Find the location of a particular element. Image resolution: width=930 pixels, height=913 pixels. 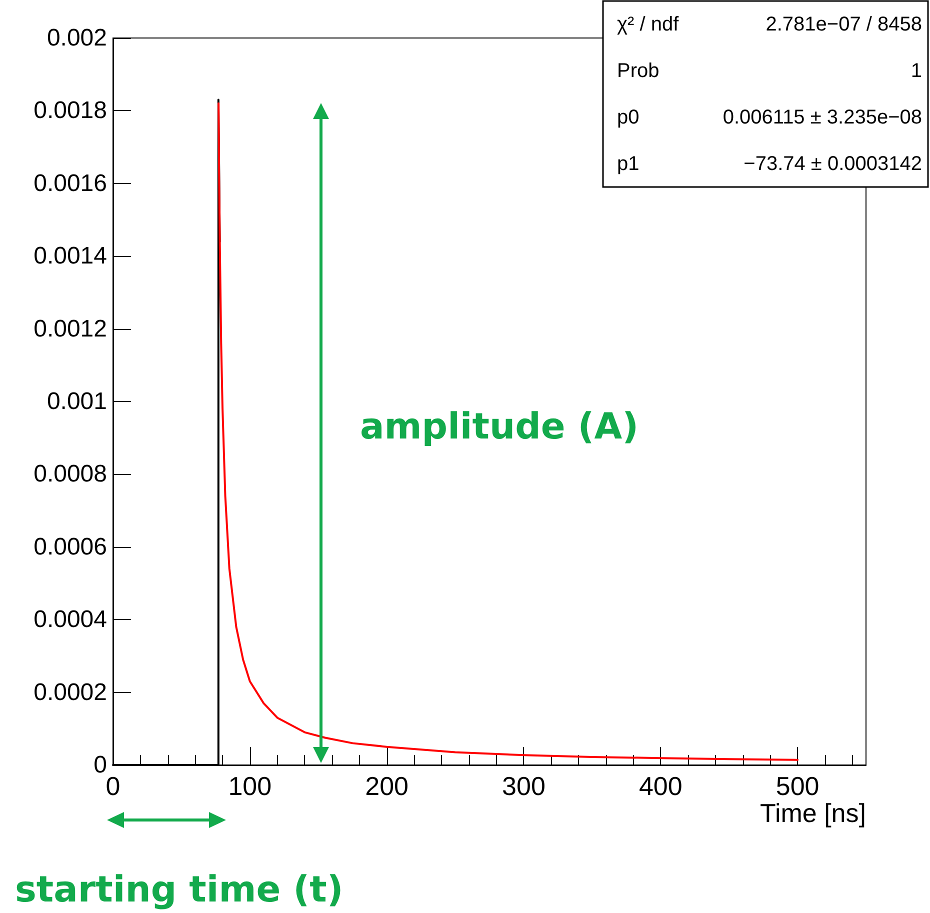

y-tick-label: 0.0018 is located at coordinates (70, 110).